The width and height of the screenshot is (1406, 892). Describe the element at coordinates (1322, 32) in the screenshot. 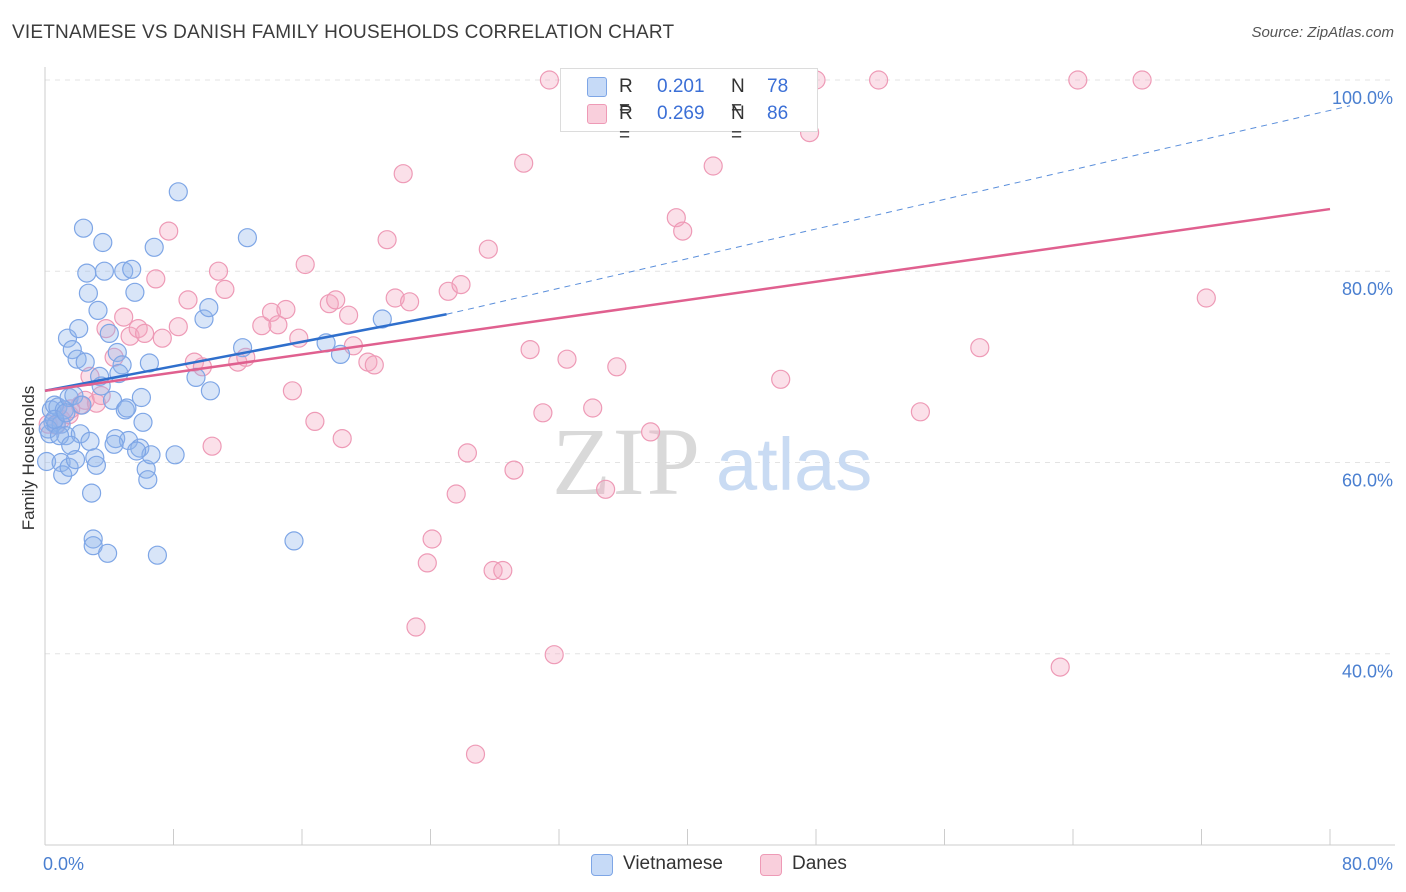

I see `source-label: Source: ZipAtlas.com` at that location.